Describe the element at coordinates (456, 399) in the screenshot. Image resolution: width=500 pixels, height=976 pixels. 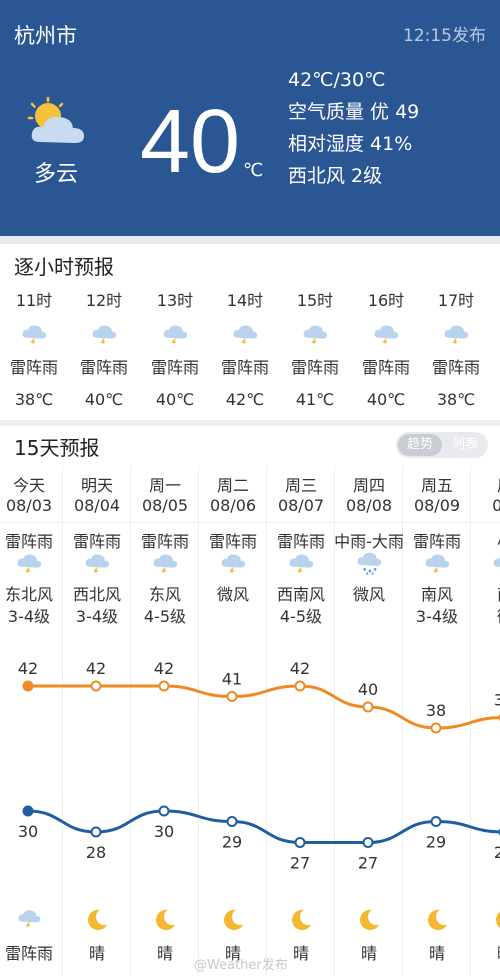
I see `hour-temperature: 38℃` at that location.